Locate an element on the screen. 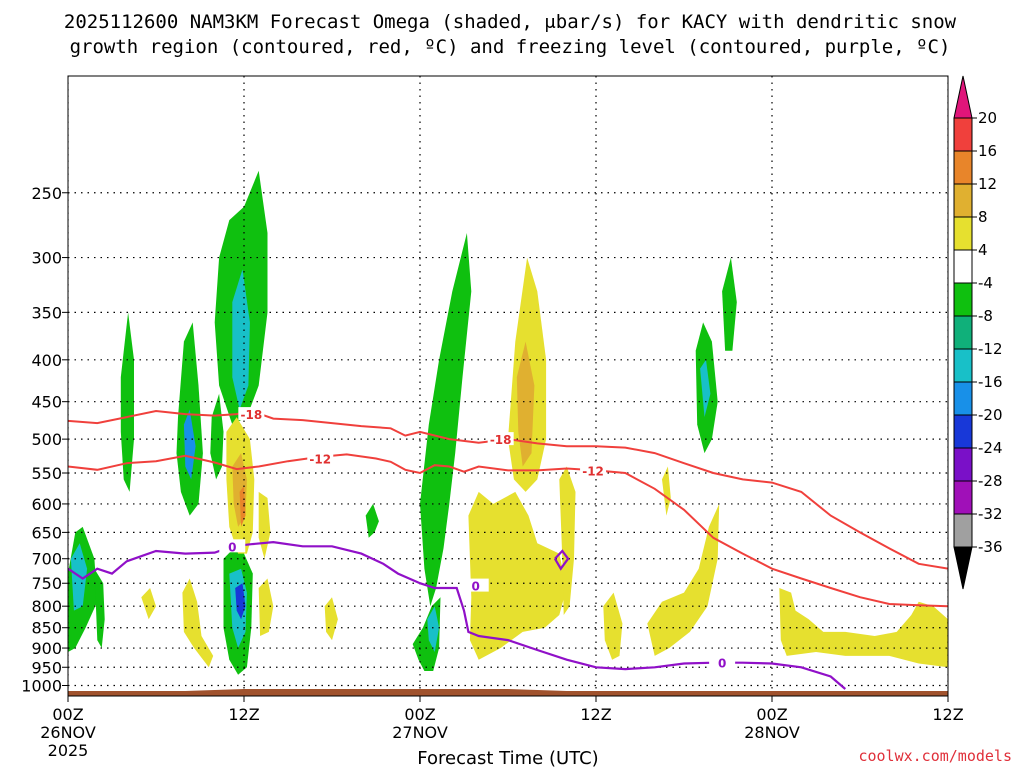  y-tick-label: 600 is located at coordinates (46, 504).